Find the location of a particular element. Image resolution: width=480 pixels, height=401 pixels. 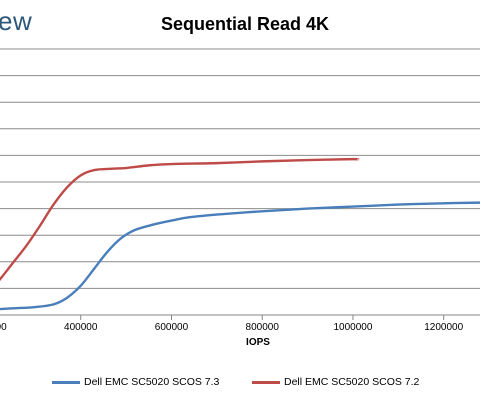

x-tick-label: 400000 is located at coordinates (81, 327).